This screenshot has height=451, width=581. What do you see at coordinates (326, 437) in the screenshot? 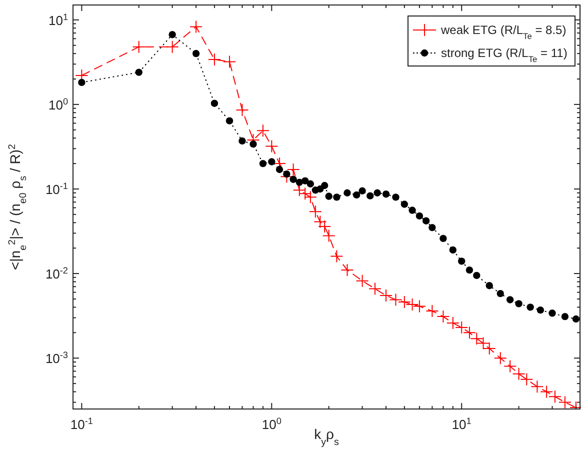
I see `x-axis-title: k$_{y}$ρ$_{s}$` at bounding box center [326, 437].